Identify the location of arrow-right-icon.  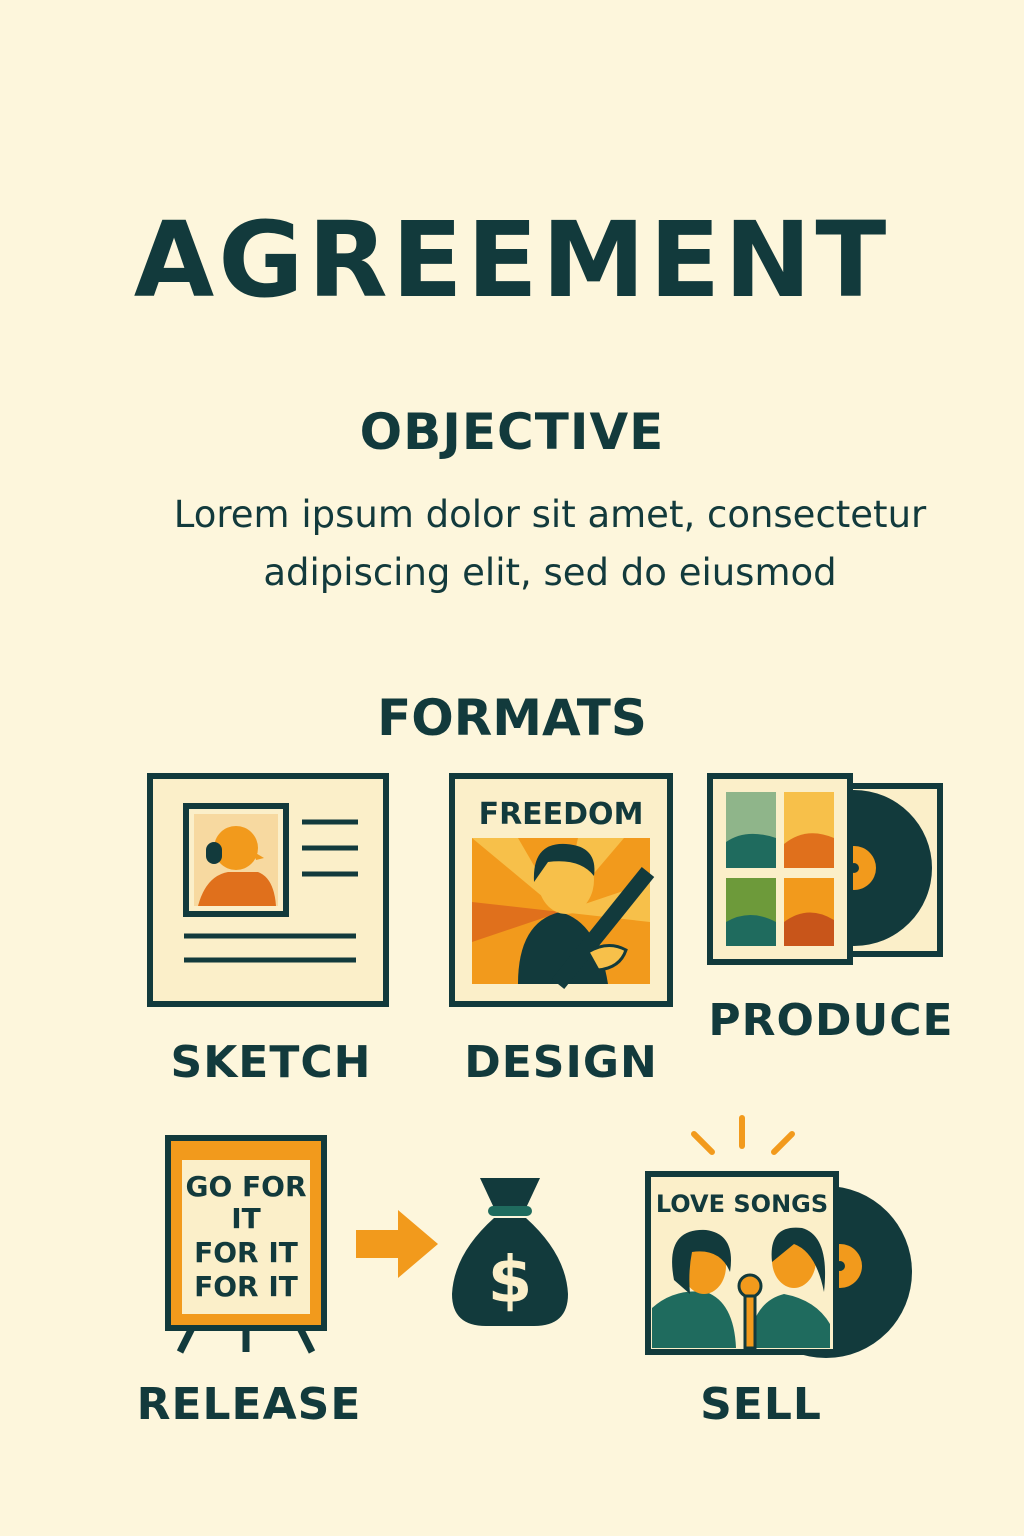
(397, 1244).